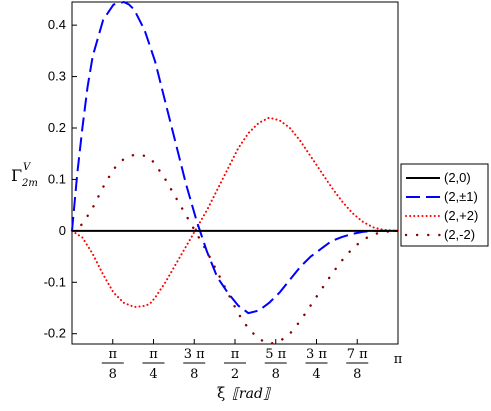 The width and height of the screenshot is (491, 411). Describe the element at coordinates (29, 183) in the screenshot. I see `y-axis-label-sub: 2m` at that location.